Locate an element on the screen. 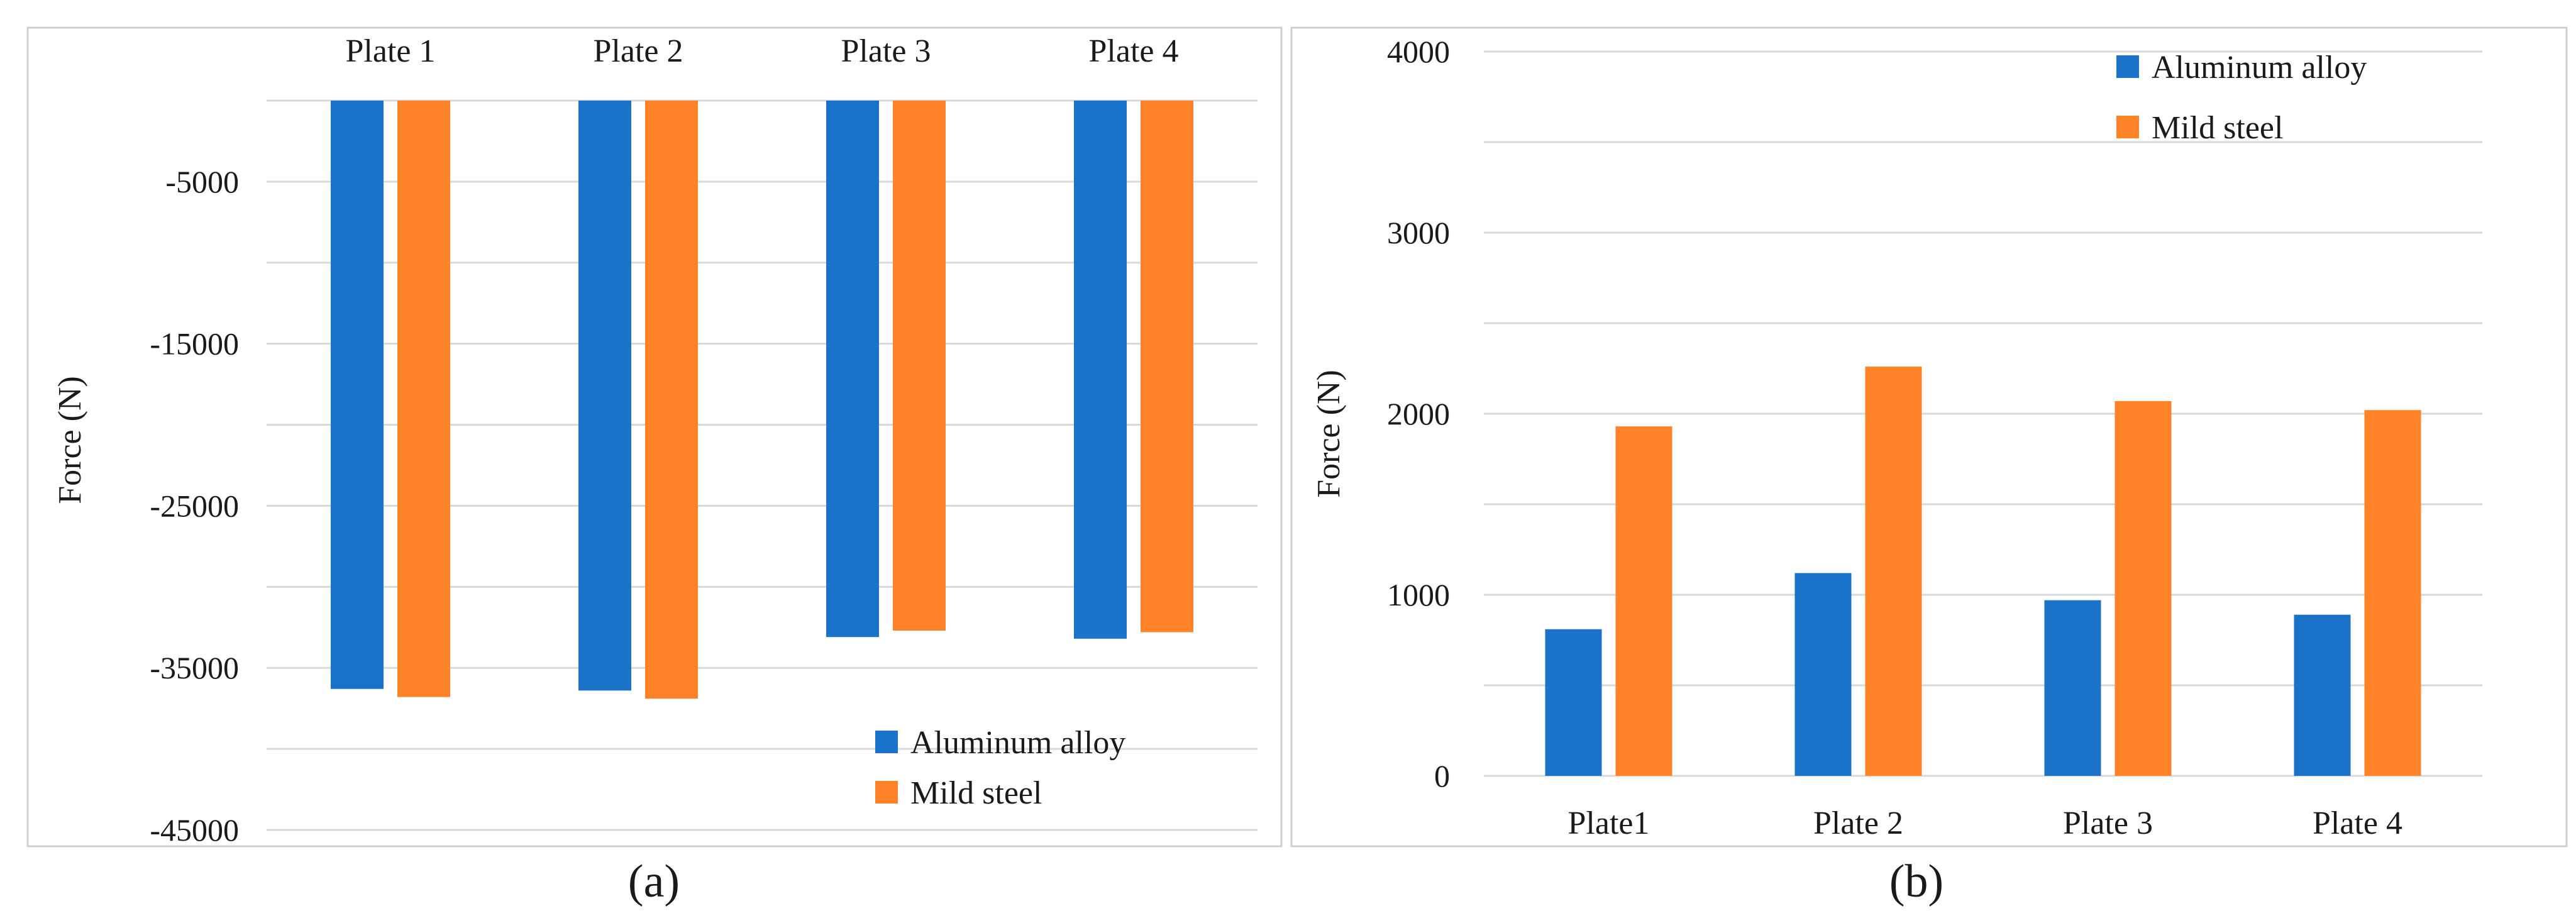  y-tick-label: 2000 is located at coordinates (1418, 414).